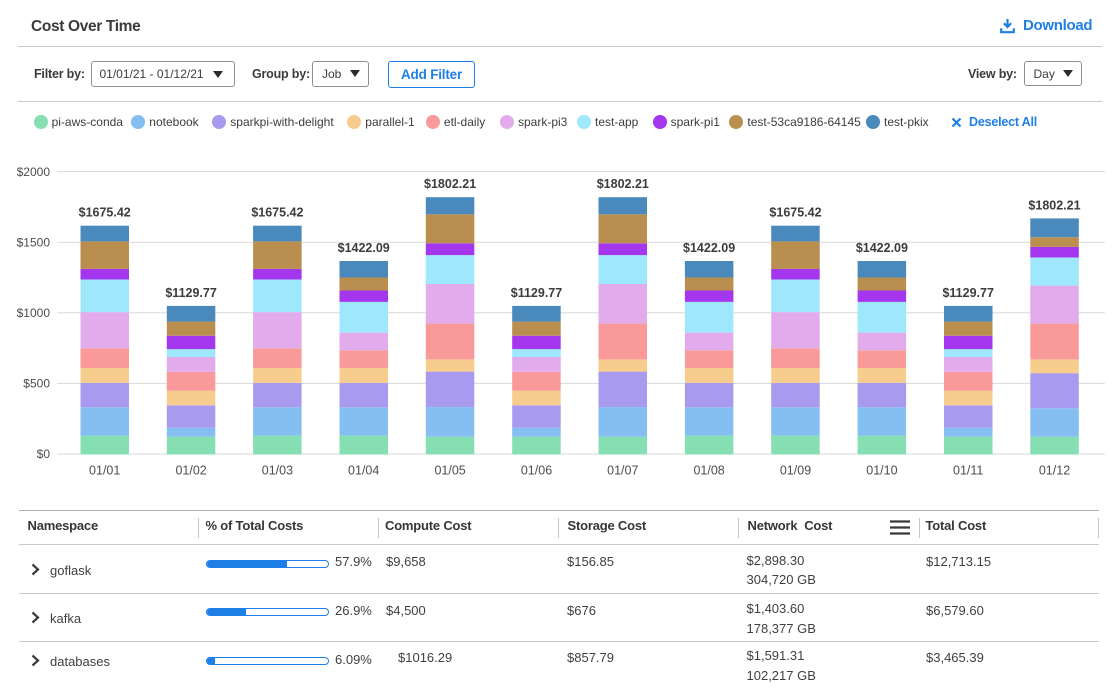 The height and width of the screenshot is (687, 1120). What do you see at coordinates (536, 471) in the screenshot?
I see `svg-text: 01/06` at bounding box center [536, 471].